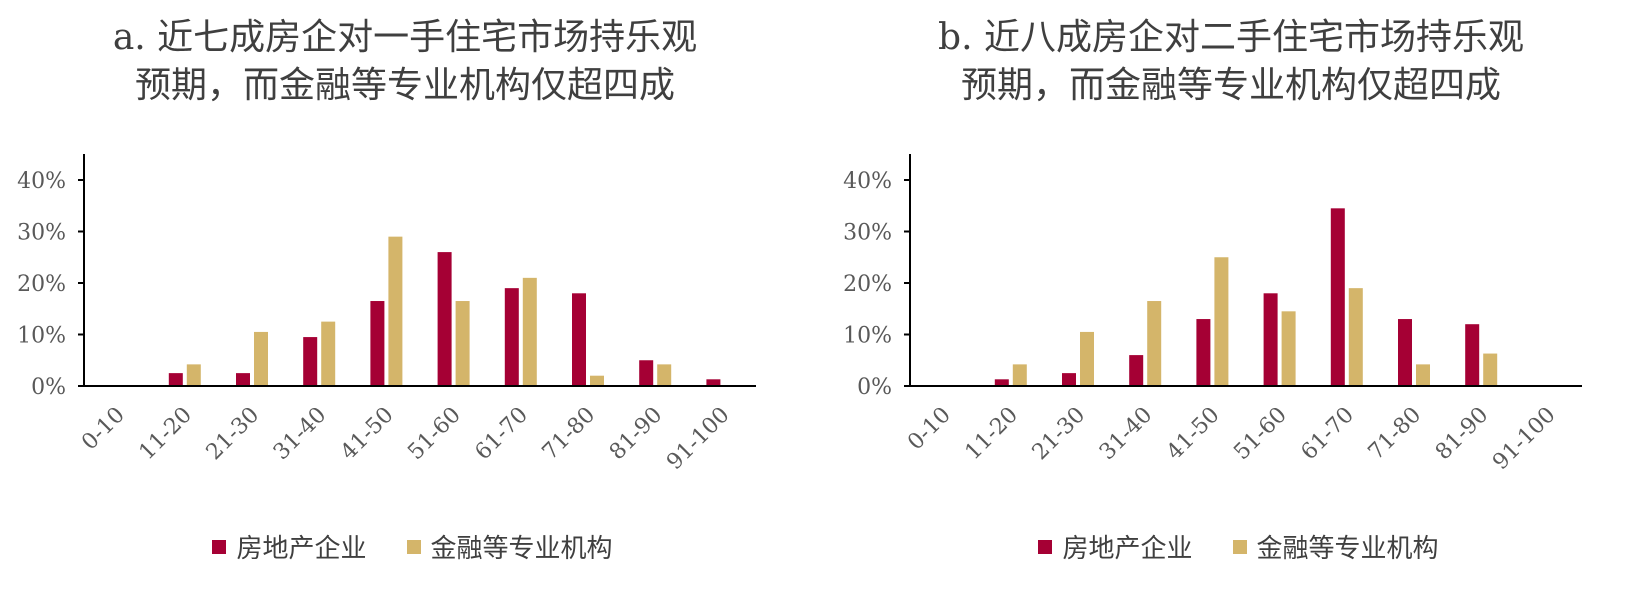 This screenshot has width=1651, height=589. What do you see at coordinates (1231, 37) in the screenshot?
I see `chart-title-b-line1: b. 近八成房企对二手住宅市场持乐观` at bounding box center [1231, 37].